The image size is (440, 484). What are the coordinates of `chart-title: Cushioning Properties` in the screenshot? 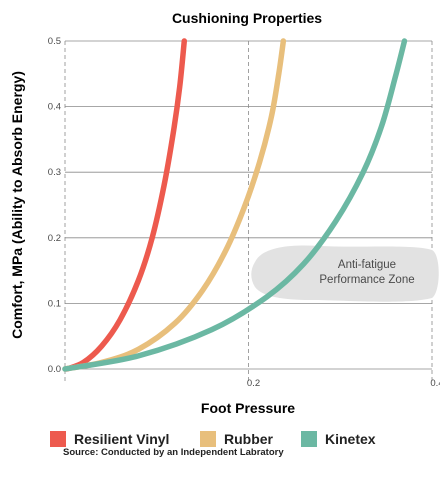 It's located at (247, 18).